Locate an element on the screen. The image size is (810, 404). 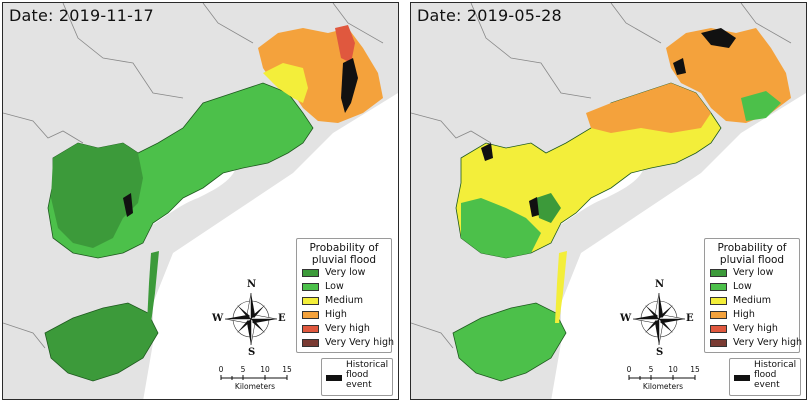
land-south-very-low is located at coordinates (101, 342).